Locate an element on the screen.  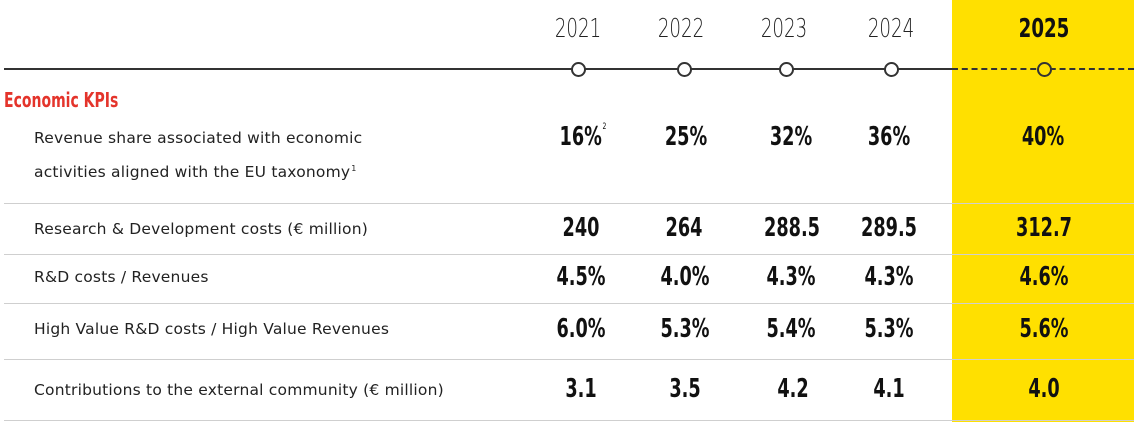
value-rd-revenues-2025: 4.6% is located at coordinates (1044, 277).